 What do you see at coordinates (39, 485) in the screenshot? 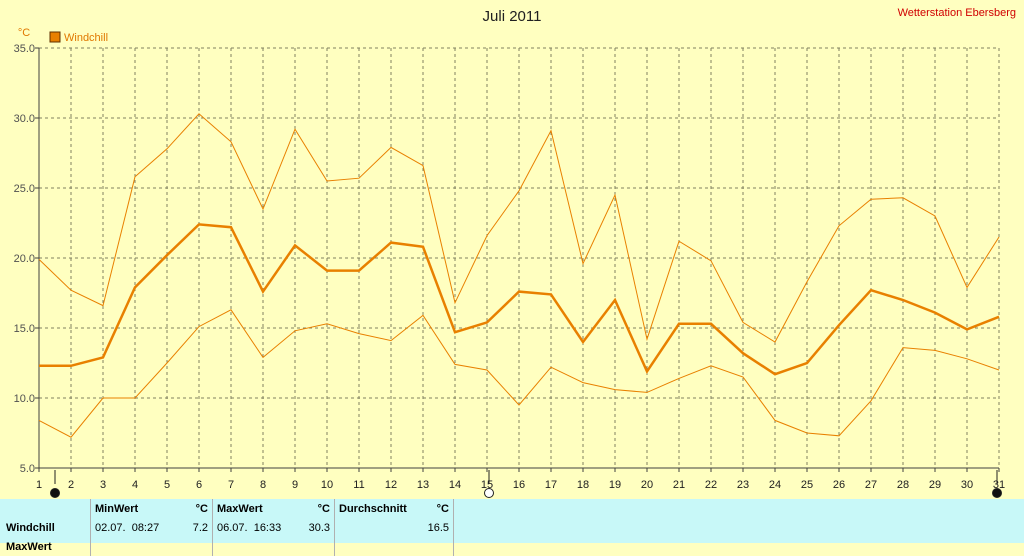
I see `x-tick-label: 1` at bounding box center [39, 485].